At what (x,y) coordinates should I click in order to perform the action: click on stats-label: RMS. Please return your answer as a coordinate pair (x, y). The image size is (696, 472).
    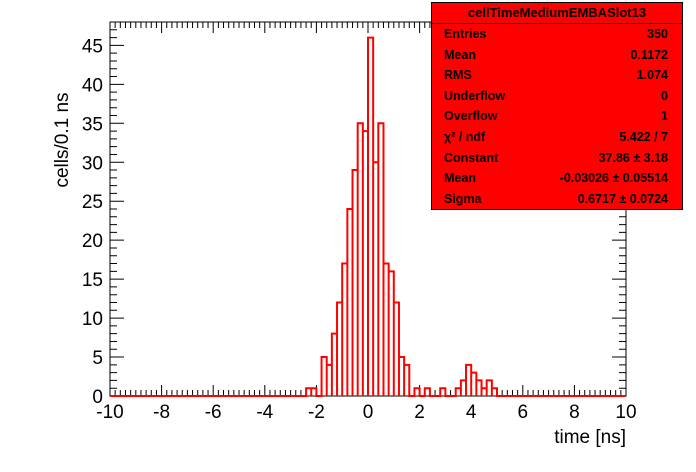
    Looking at the image, I should click on (458, 75).